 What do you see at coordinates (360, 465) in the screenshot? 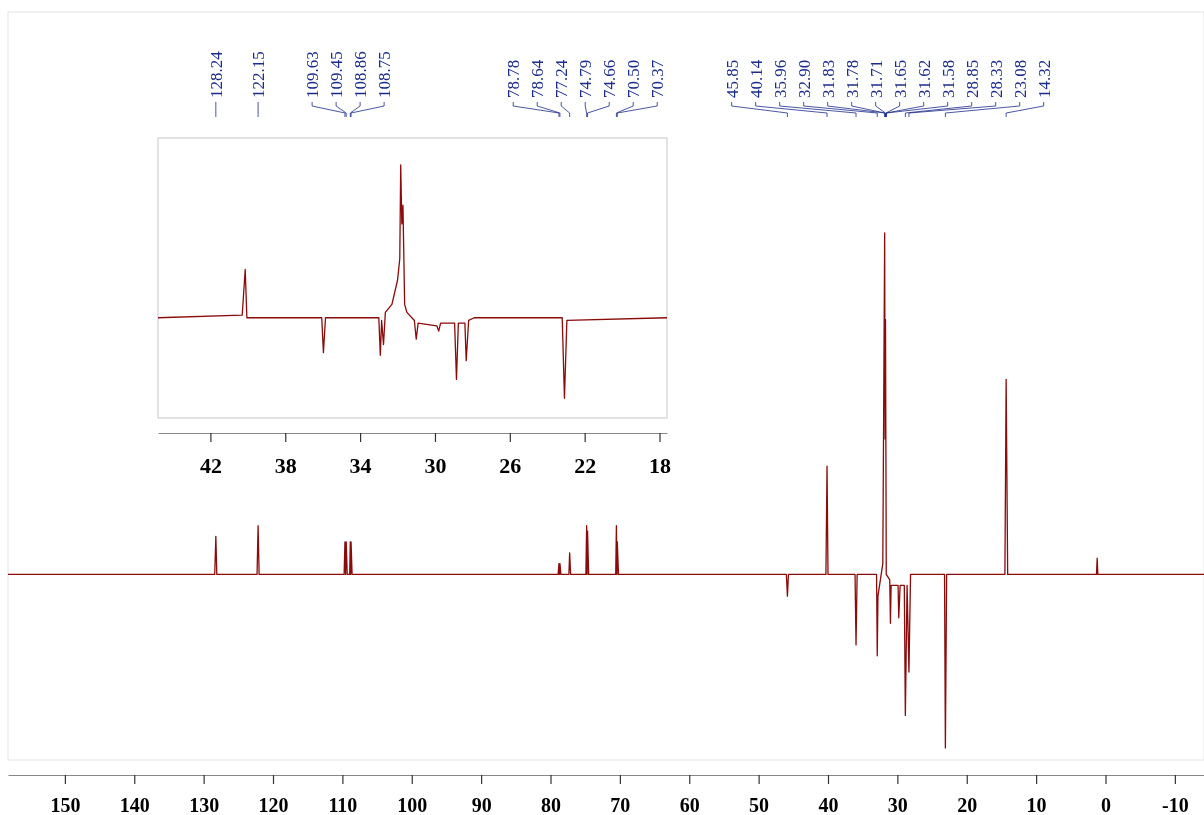
I see `x-tick-label: 34` at bounding box center [360, 465].